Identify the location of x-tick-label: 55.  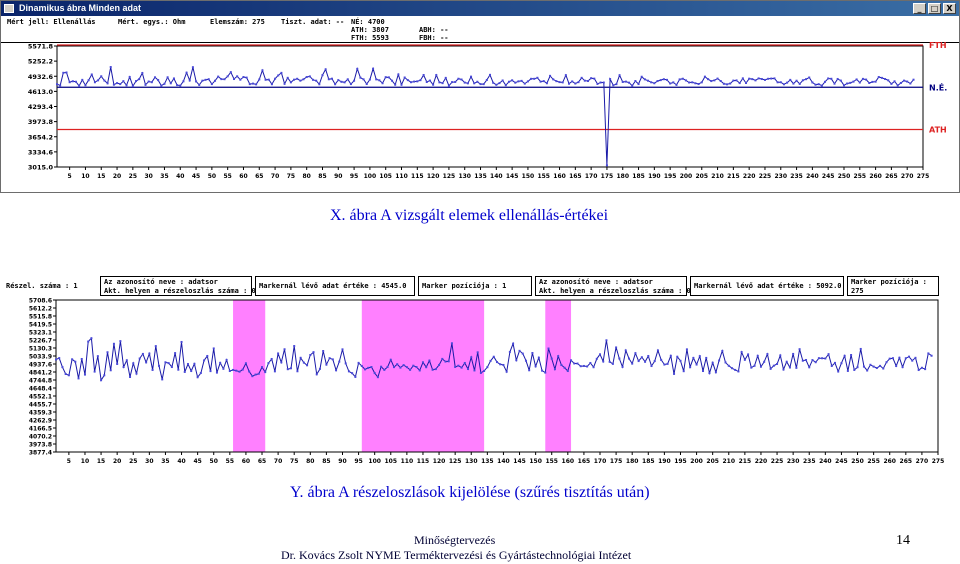
(227, 176).